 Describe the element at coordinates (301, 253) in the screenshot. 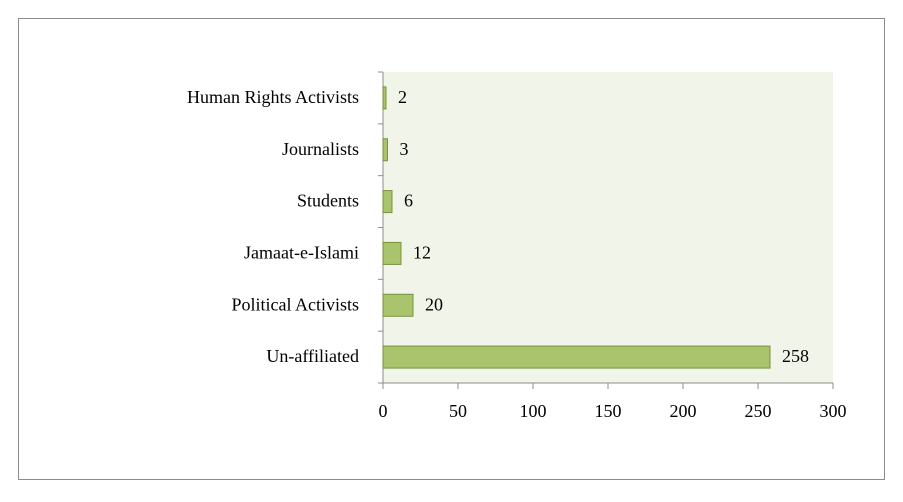

I see `y-tick-label: Jamaat-e-Islami` at that location.